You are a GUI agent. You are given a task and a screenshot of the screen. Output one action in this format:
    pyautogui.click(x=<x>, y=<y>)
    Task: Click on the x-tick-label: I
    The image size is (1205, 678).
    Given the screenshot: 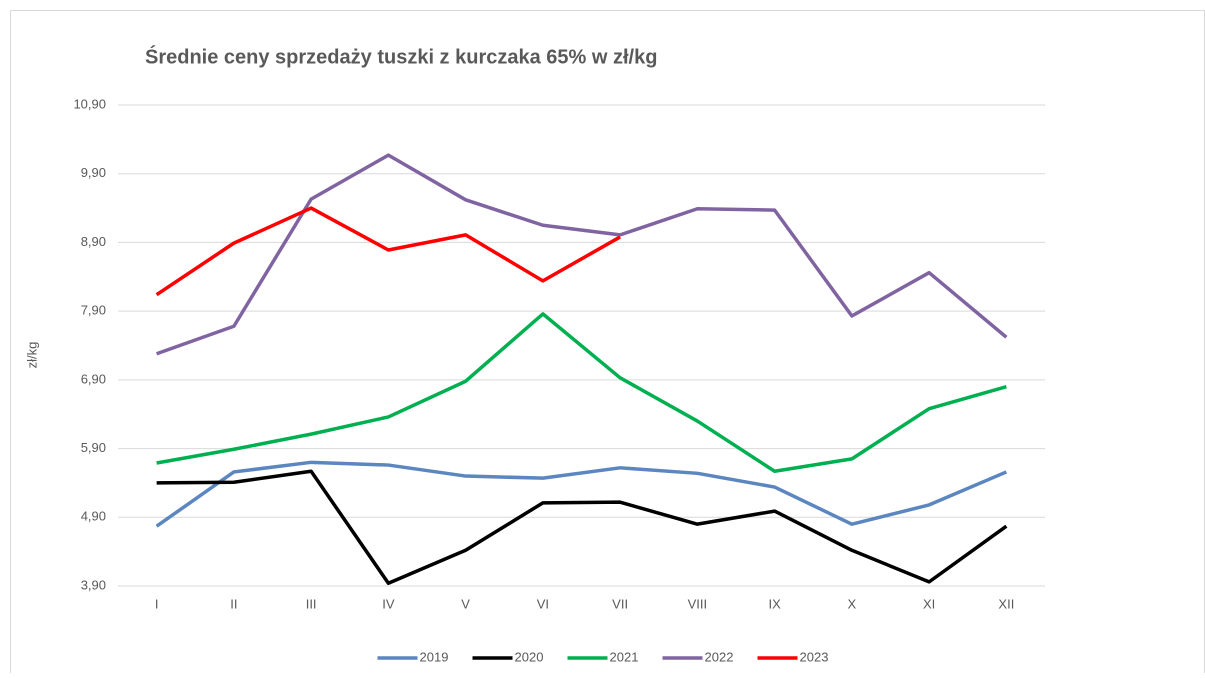 What is the action you would take?
    pyautogui.click(x=157, y=603)
    